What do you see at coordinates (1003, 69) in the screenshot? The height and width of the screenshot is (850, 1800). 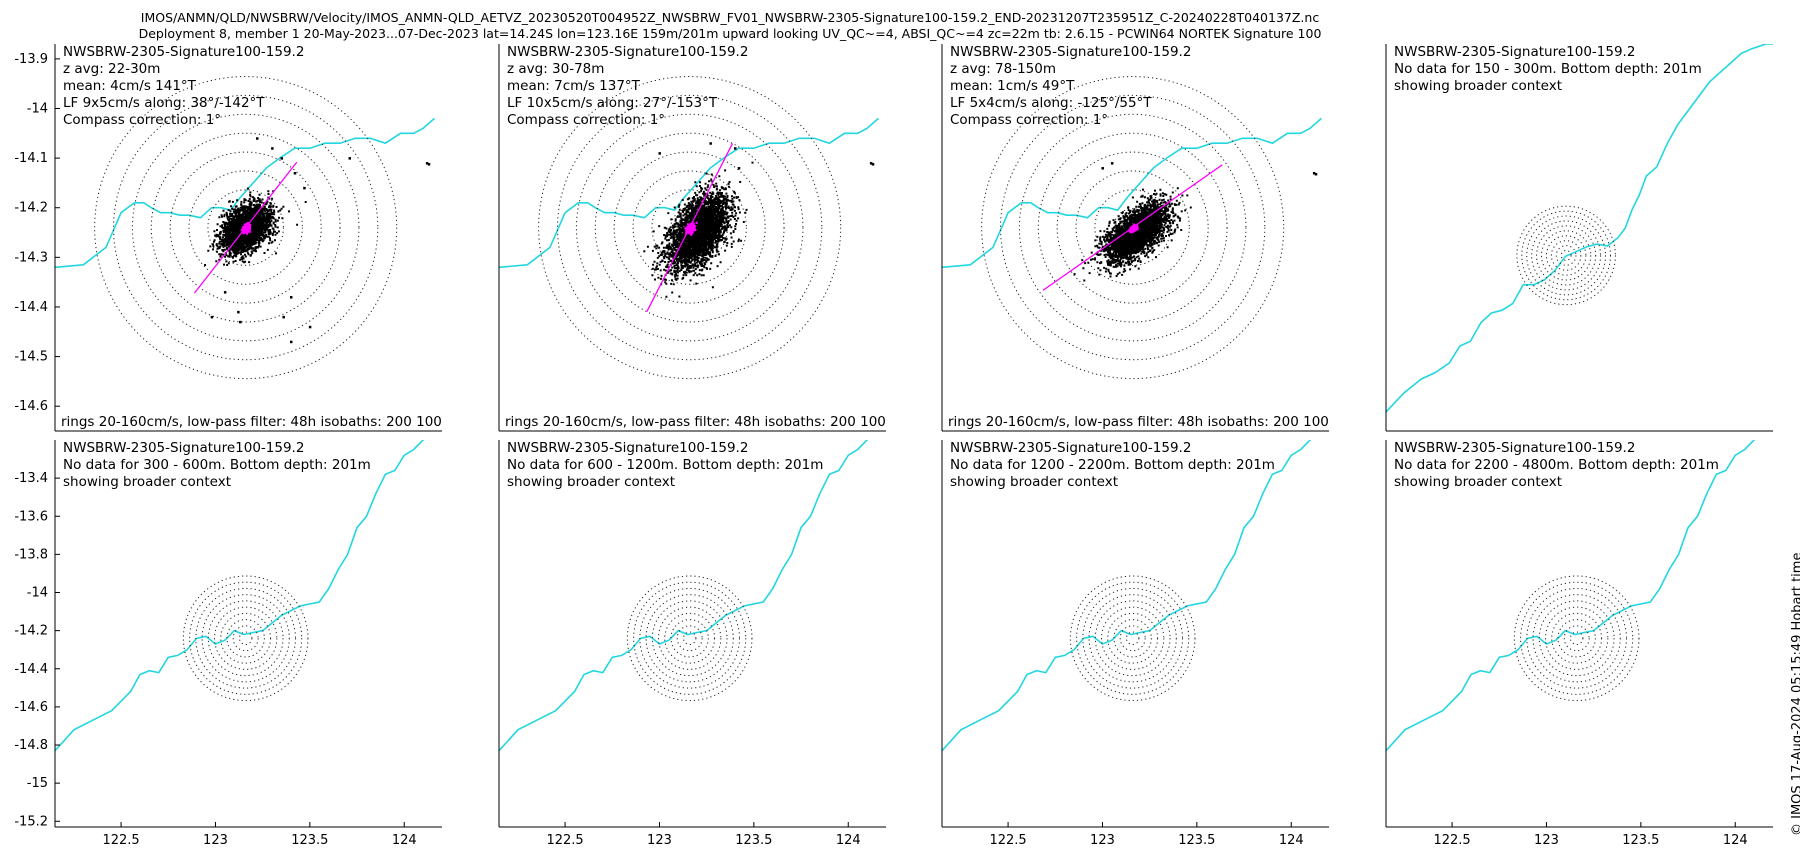 I see `annotation-line: z avg: 78-150m` at bounding box center [1003, 69].